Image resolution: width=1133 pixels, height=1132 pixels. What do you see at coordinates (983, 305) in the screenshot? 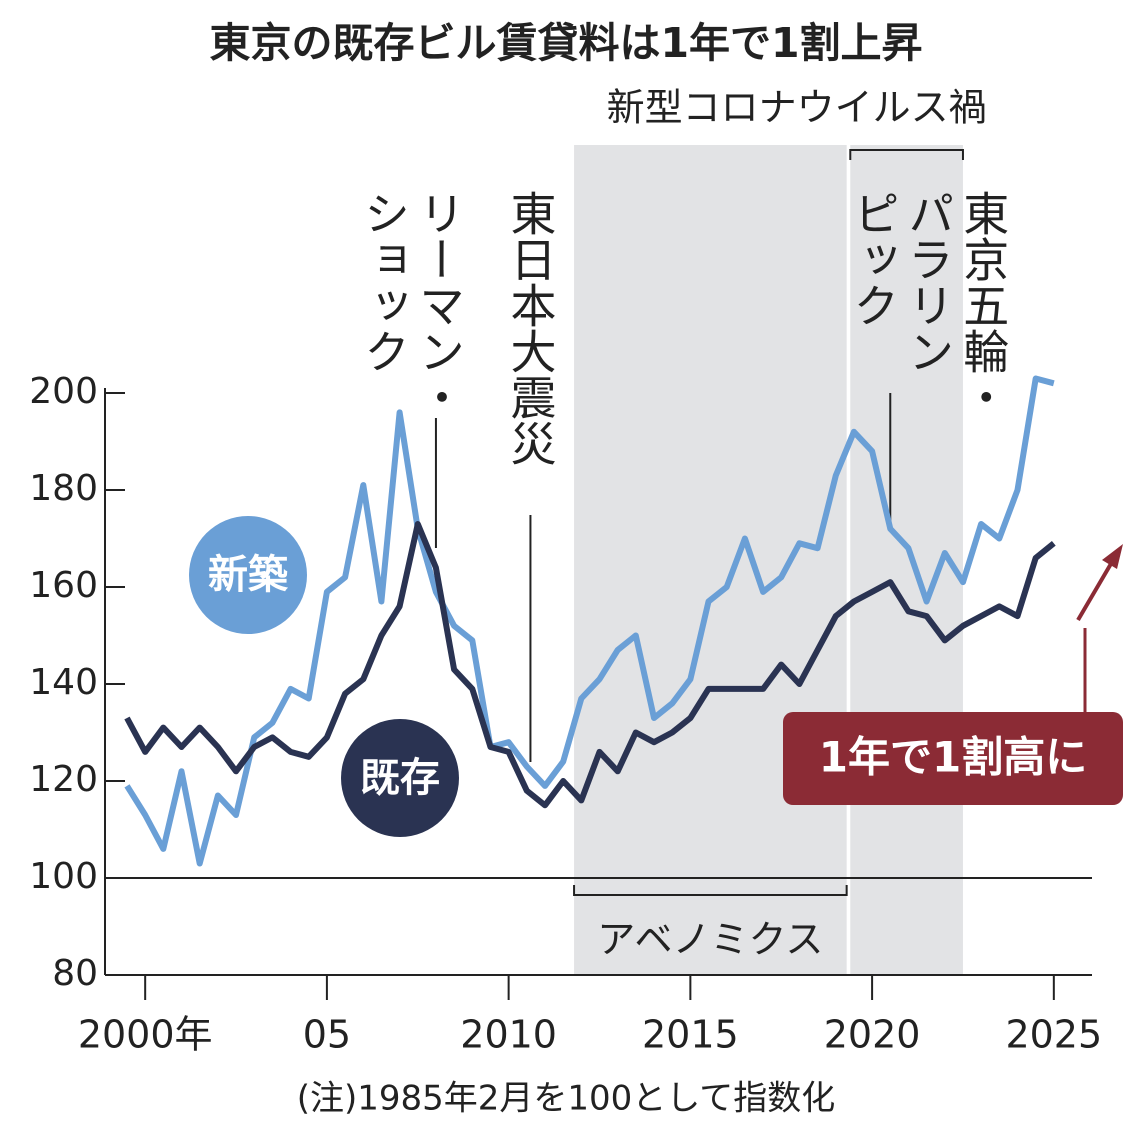
I see `event-label: 東京五輪・` at bounding box center [983, 305].